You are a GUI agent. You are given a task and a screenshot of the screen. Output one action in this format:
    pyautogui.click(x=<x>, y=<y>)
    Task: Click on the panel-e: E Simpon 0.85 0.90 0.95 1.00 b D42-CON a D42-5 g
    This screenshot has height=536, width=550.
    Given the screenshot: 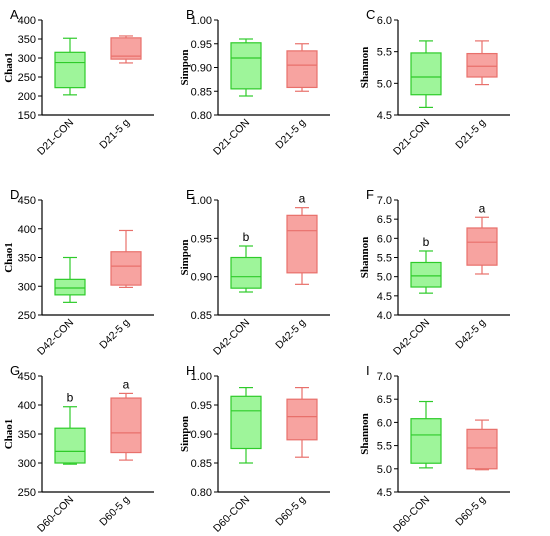 What is the action you would take?
    pyautogui.click(x=254, y=272)
    